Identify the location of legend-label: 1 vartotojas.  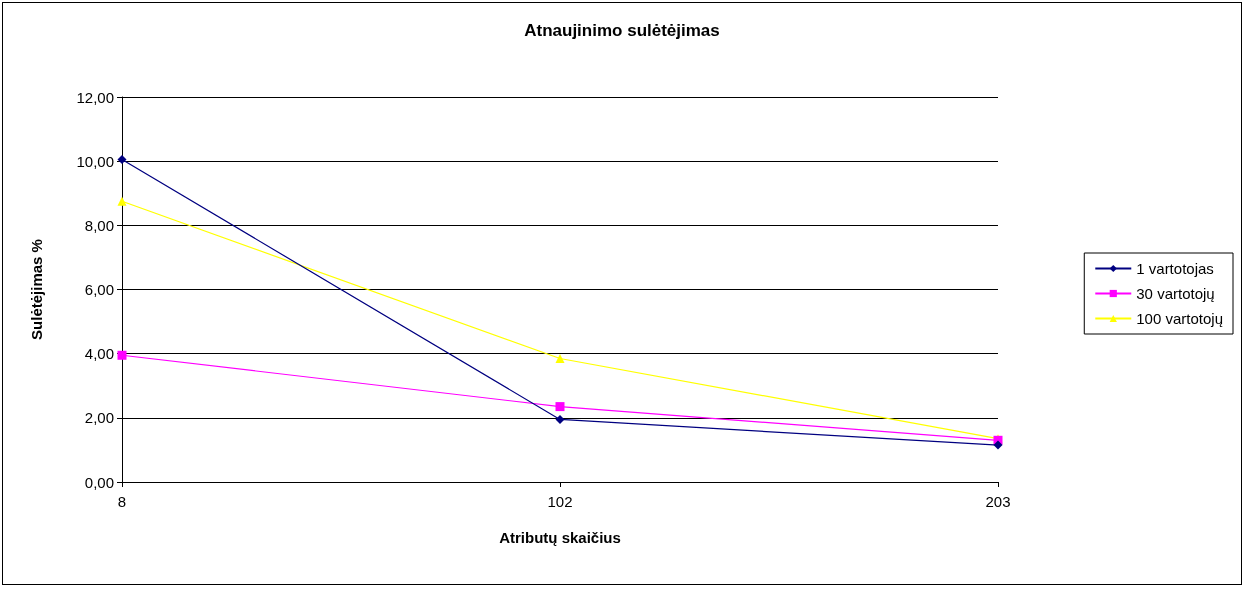
(1175, 268).